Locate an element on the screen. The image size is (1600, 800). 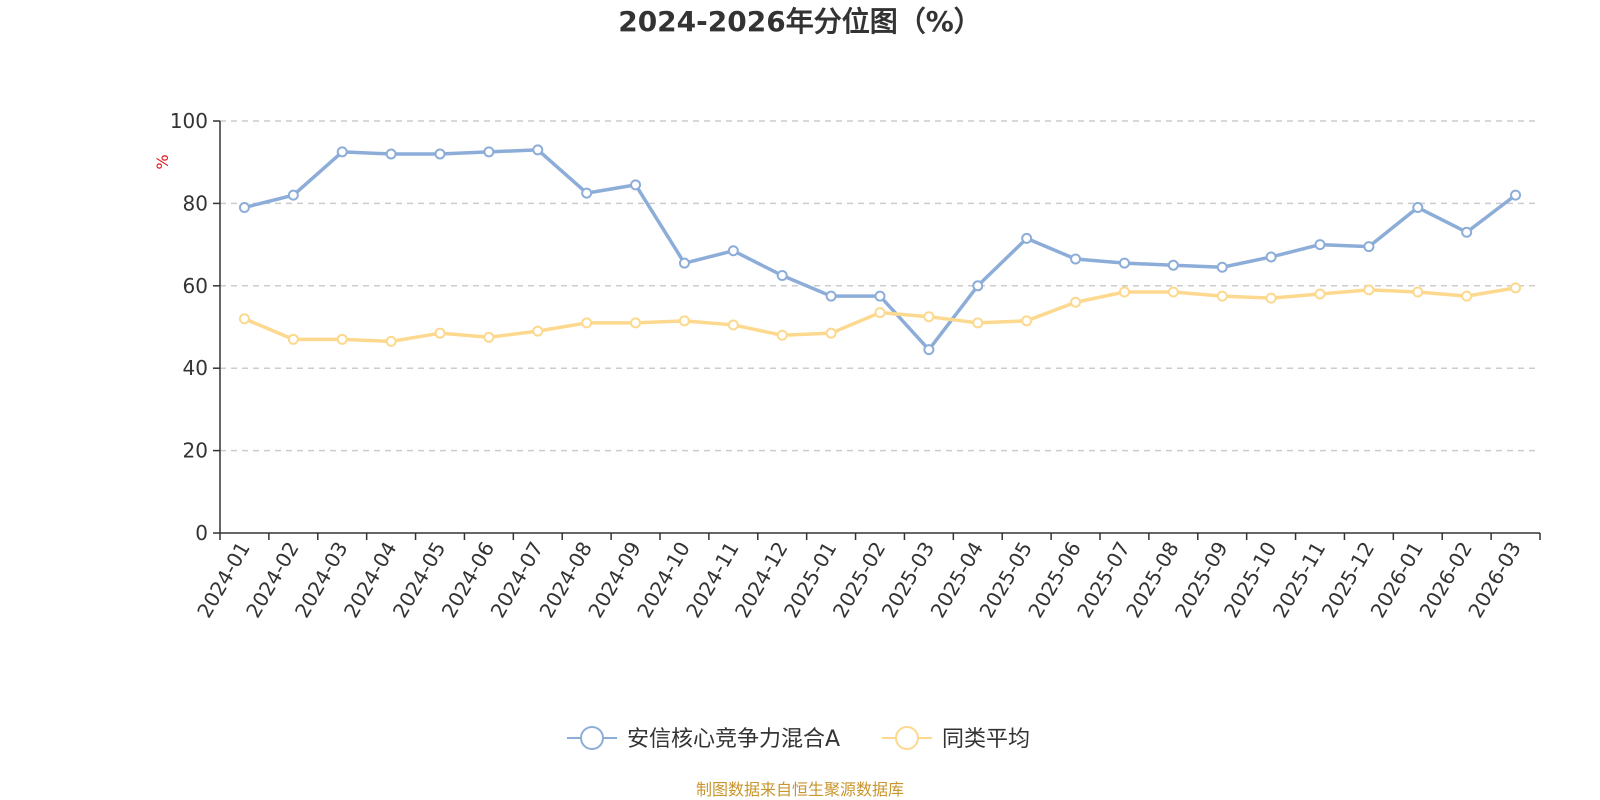
y-tick-label: 80 is located at coordinates (195, 203).